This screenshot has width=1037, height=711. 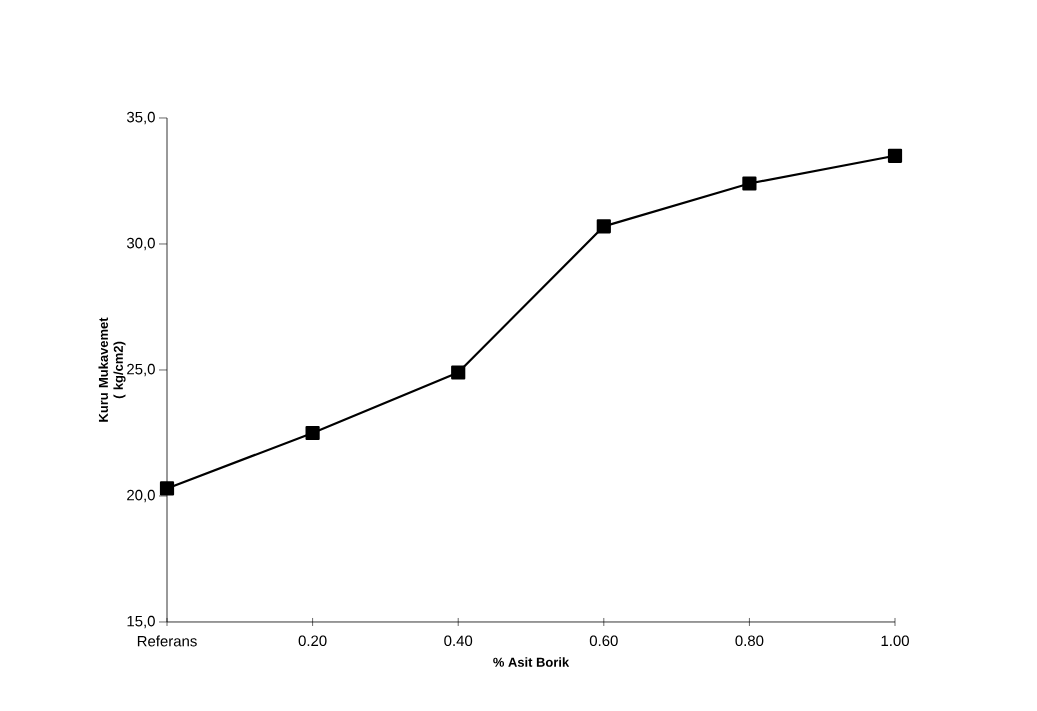 I want to click on x-tick-label: 0.20, so click(x=312, y=641).